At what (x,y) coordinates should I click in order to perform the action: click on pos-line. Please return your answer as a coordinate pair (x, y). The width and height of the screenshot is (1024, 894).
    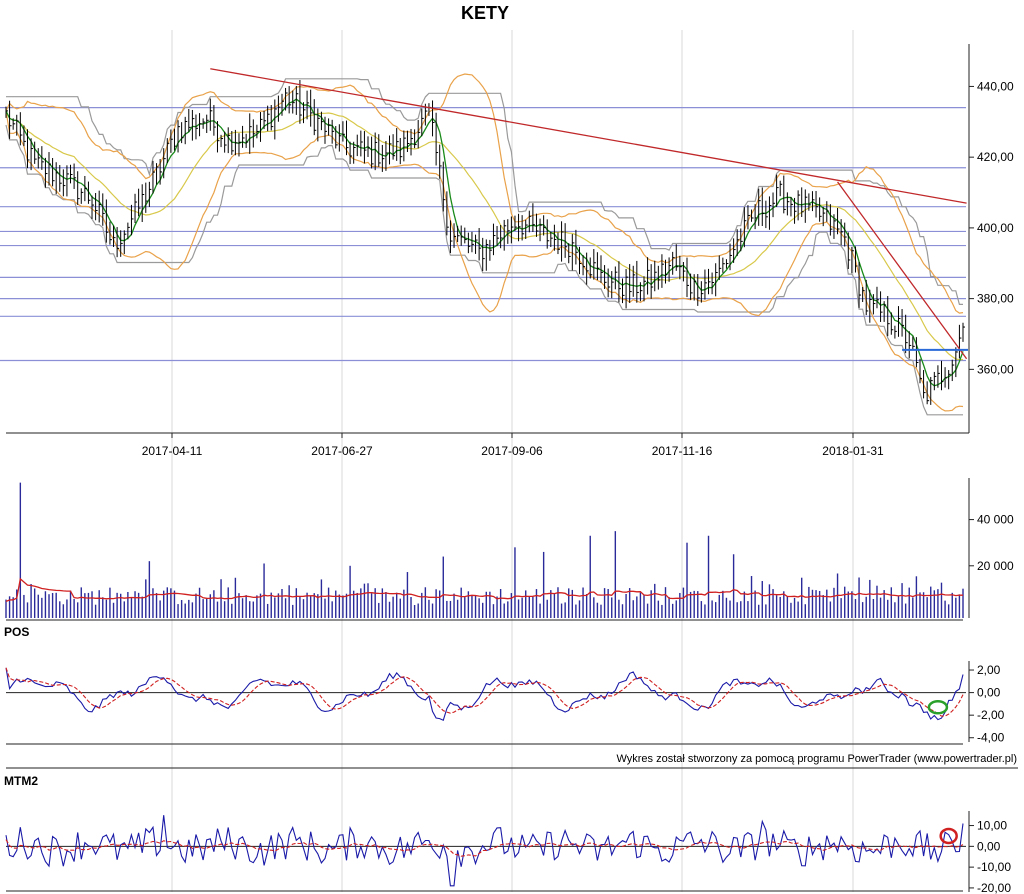
    Looking at the image, I should click on (484, 694).